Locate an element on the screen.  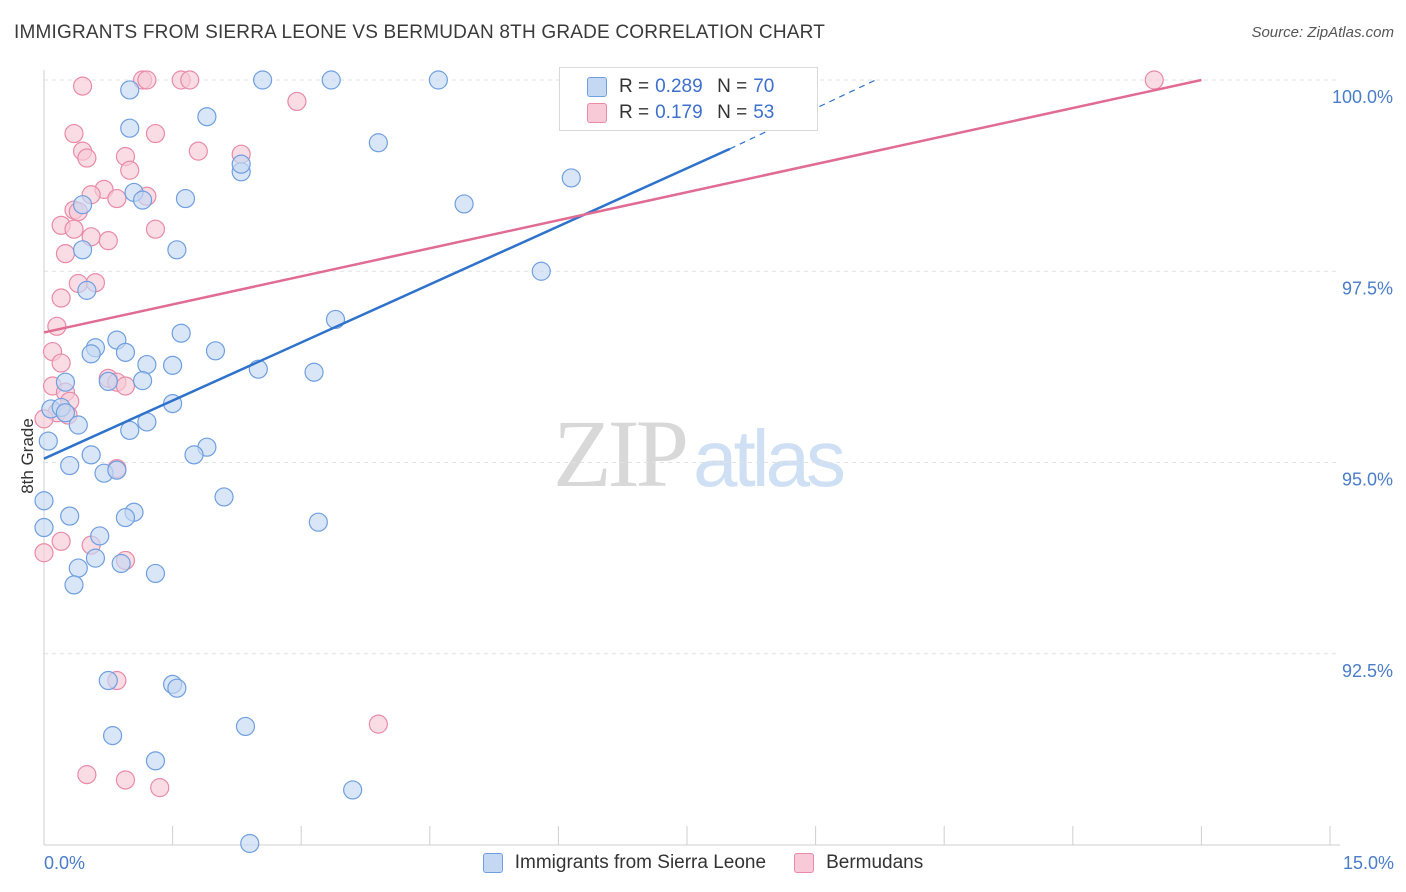
legend-row-pink: R = 0.179 N = 53 is located at coordinates (701, 113).